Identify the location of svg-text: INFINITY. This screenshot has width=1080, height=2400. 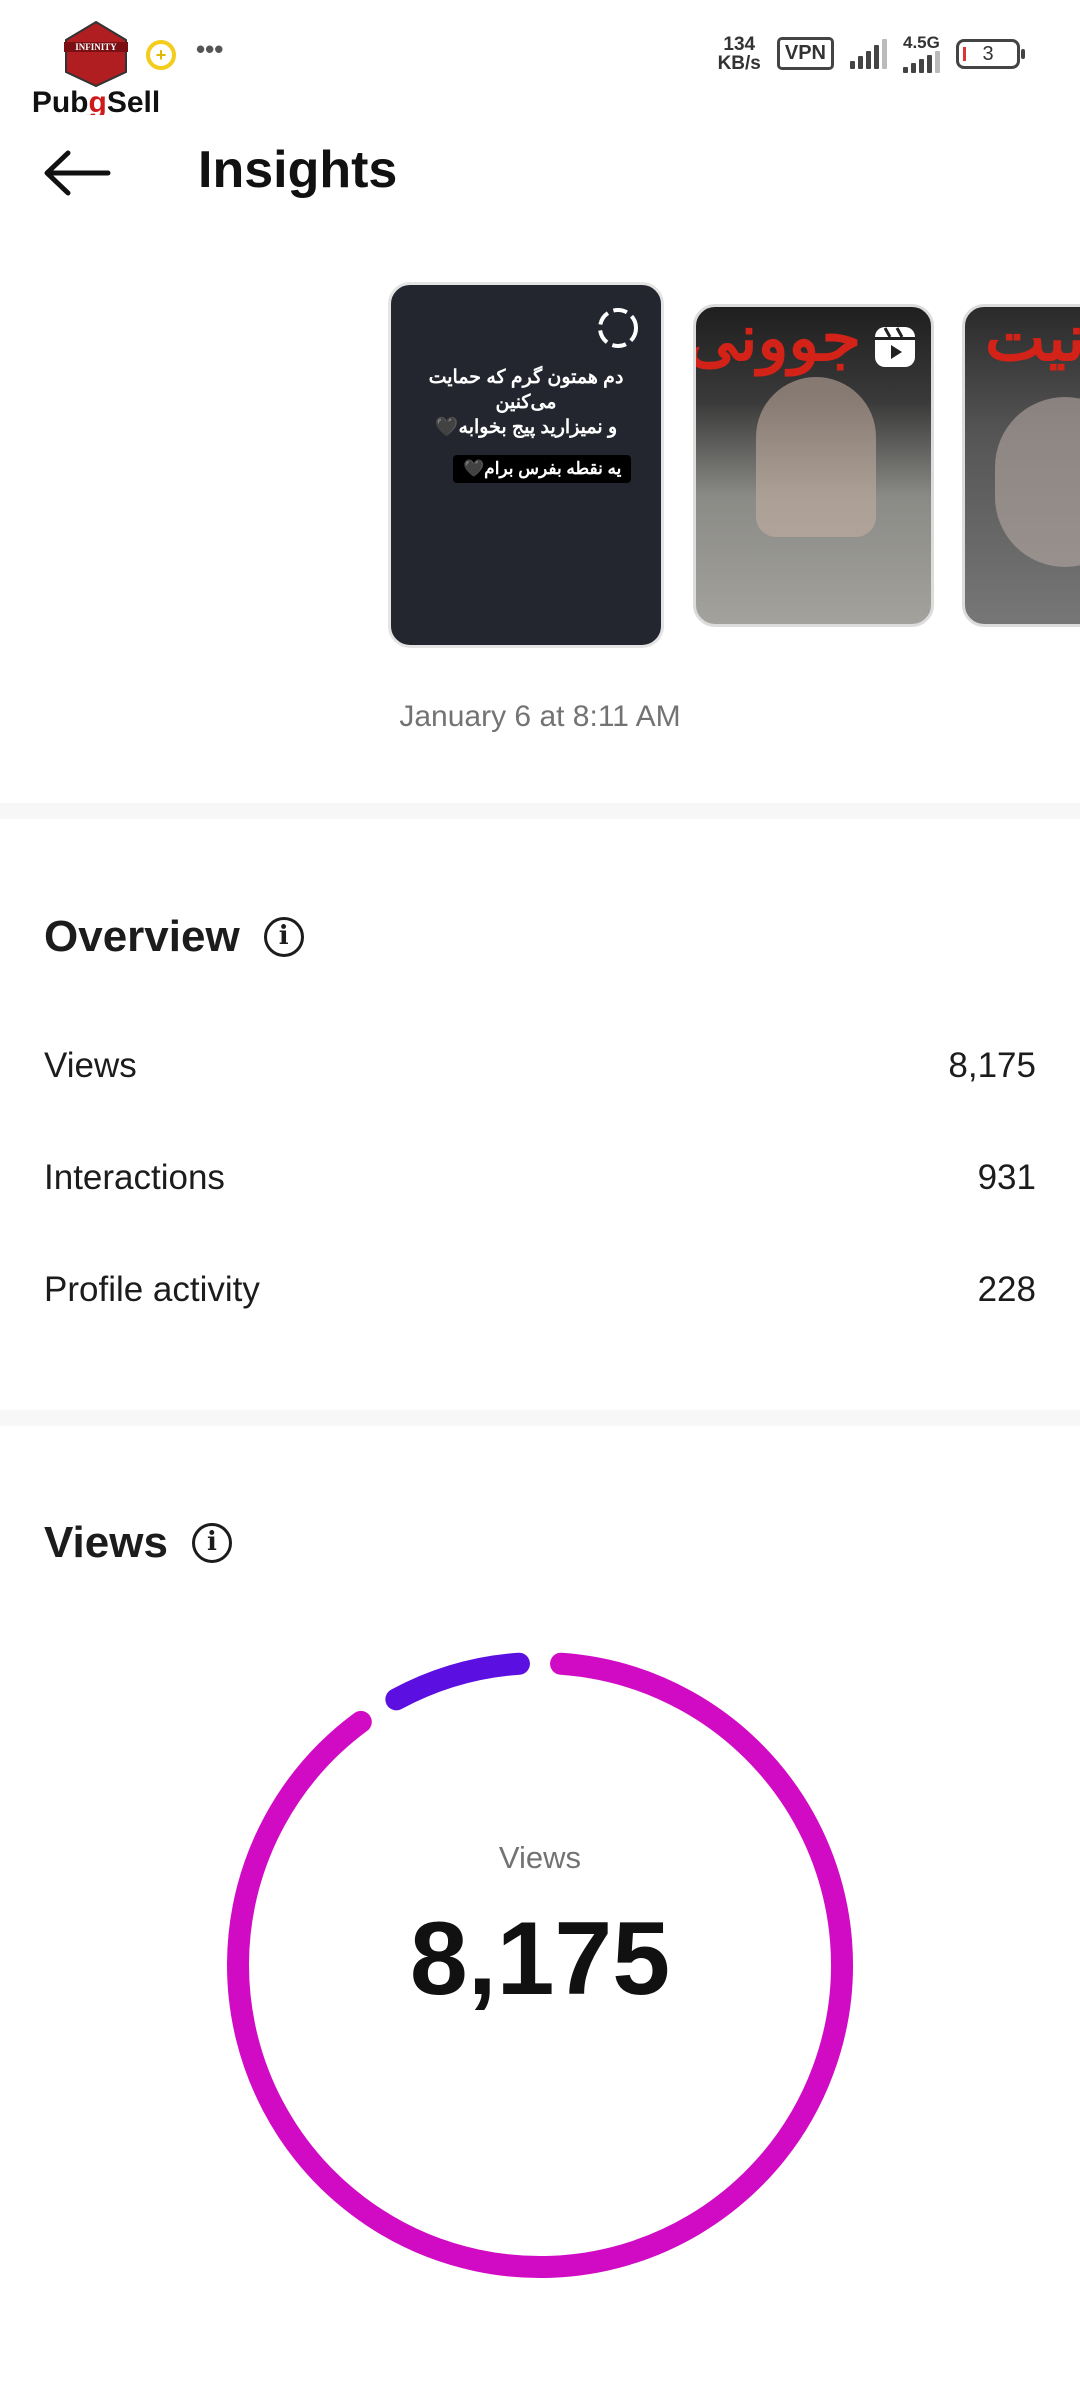
(96, 47).